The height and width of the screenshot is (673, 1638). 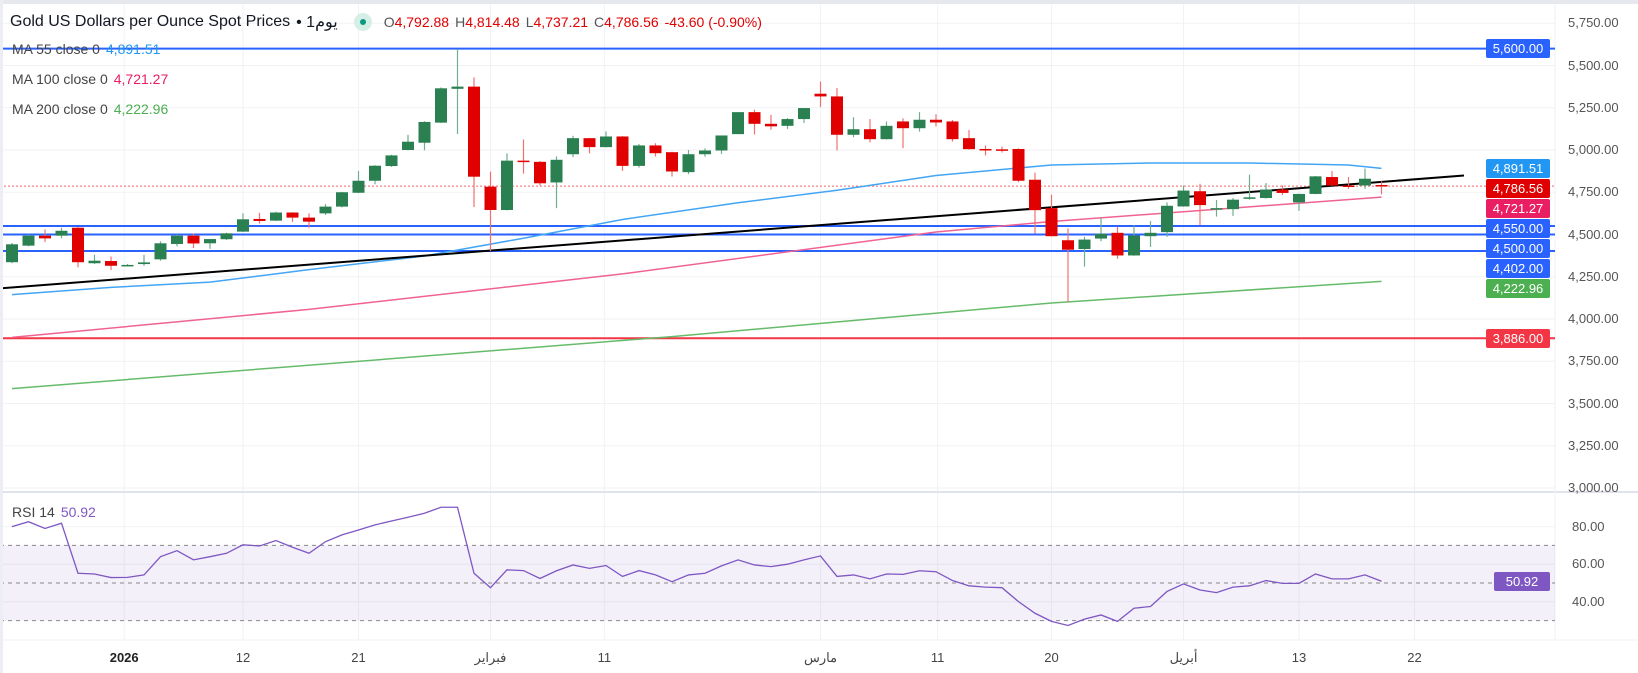 What do you see at coordinates (243, 657) in the screenshot?
I see `time-axis-label: 12` at bounding box center [243, 657].